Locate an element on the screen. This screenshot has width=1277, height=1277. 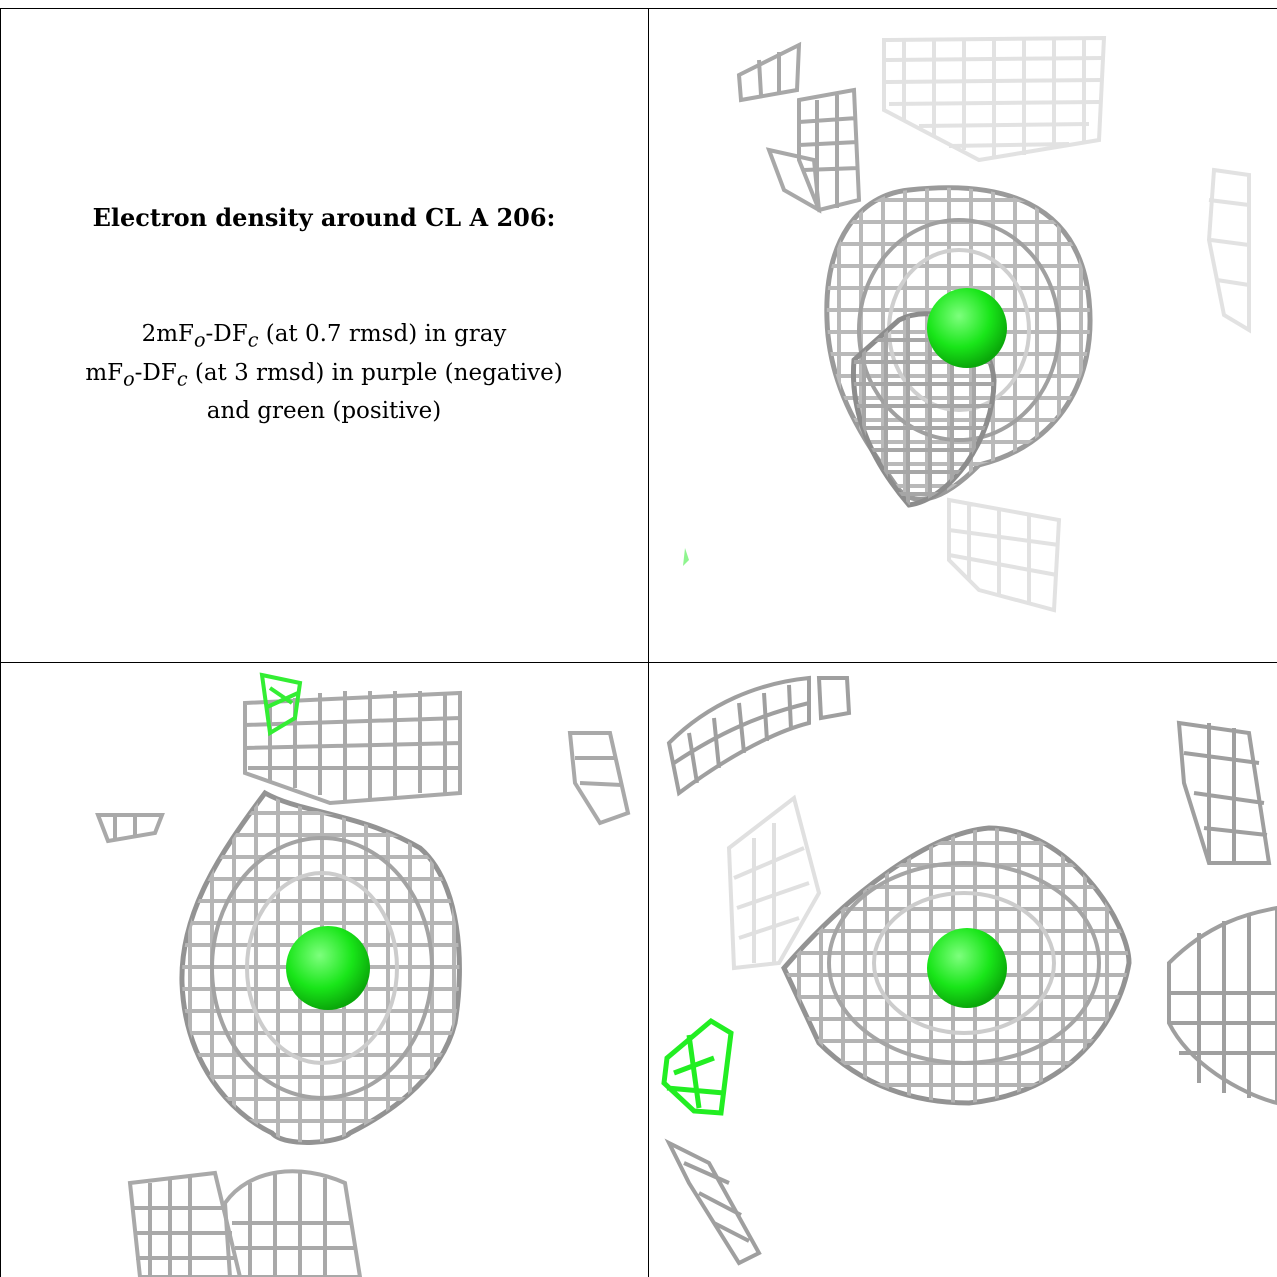
chloride-density-mesh is located at coordinates (956, 965).